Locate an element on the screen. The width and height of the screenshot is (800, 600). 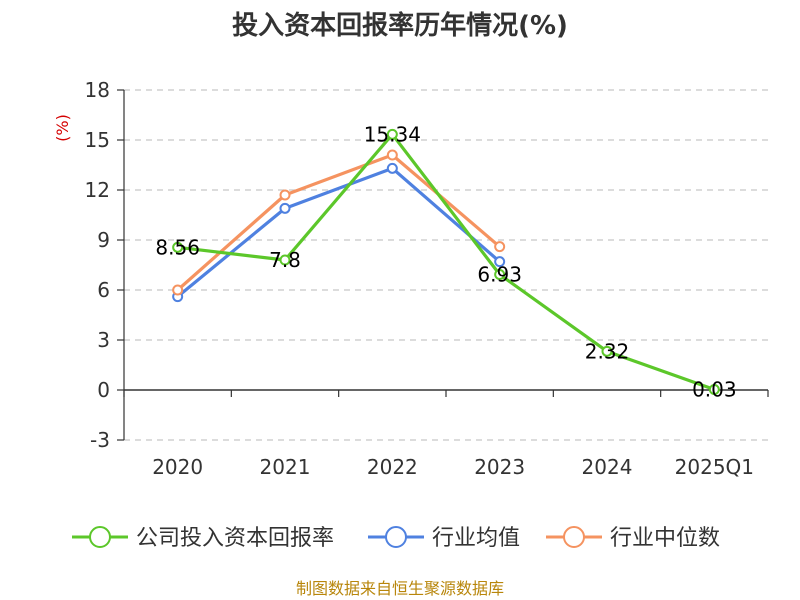
y-tick-label: 15 is located at coordinates (97, 140).